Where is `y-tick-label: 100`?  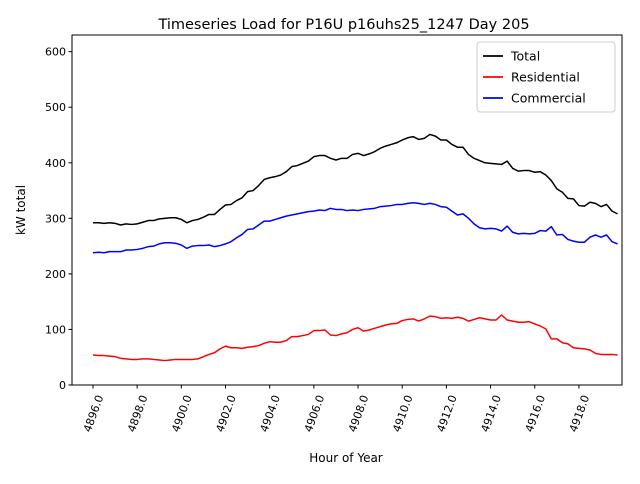 y-tick-label: 100 is located at coordinates (55, 329).